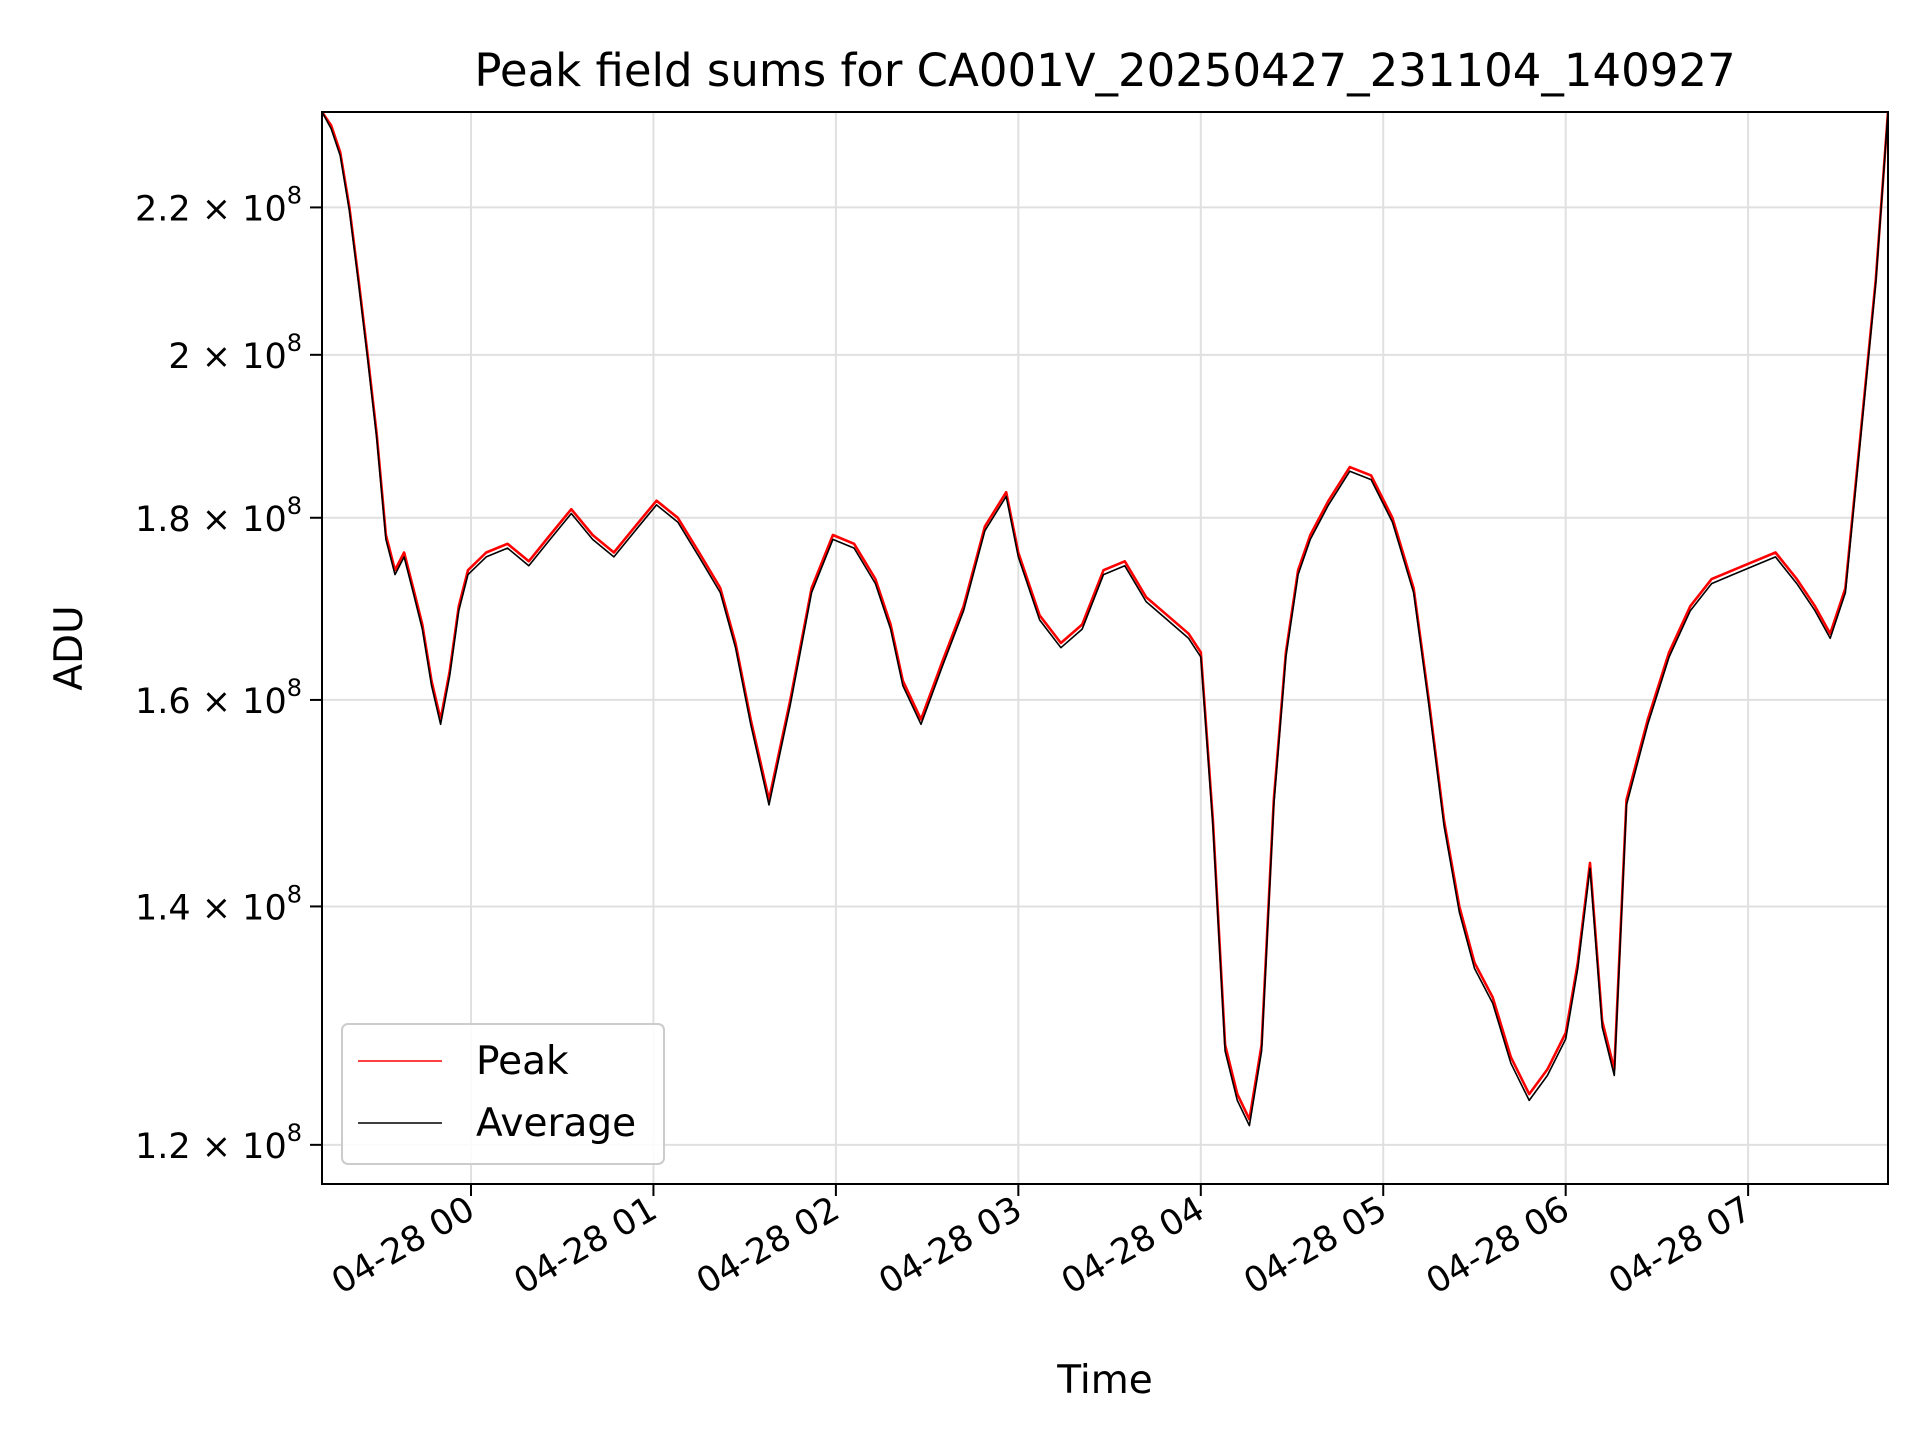  I want to click on y-tick-label-3: 1.8 × 108, so click(218, 516).